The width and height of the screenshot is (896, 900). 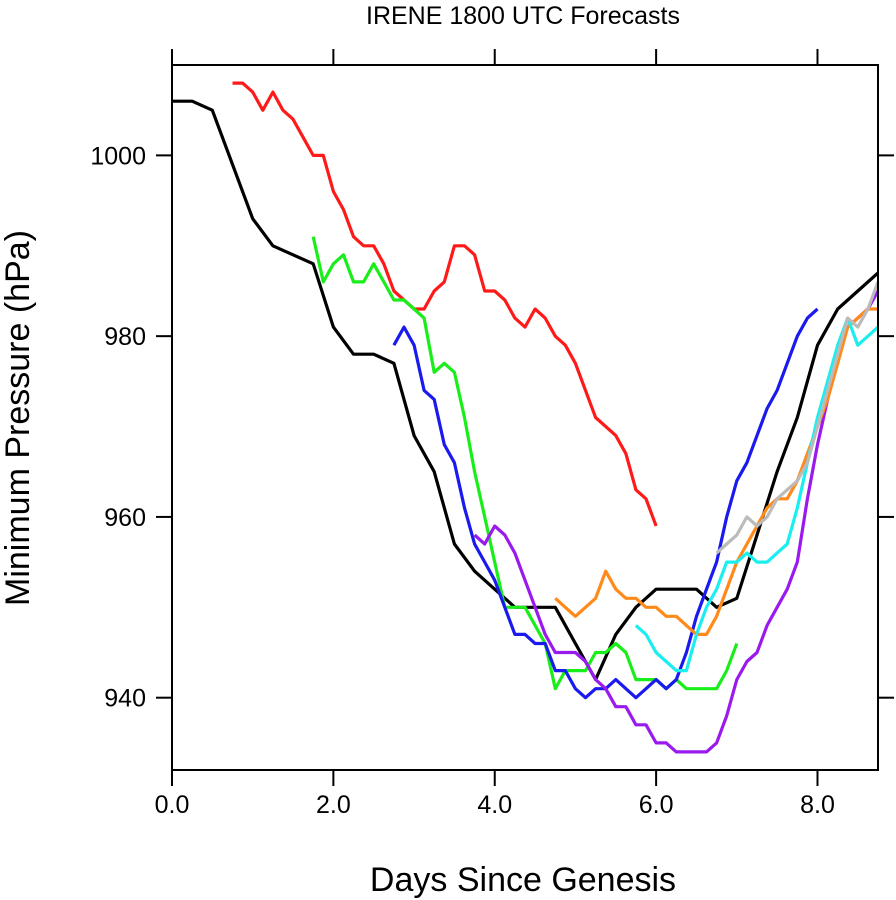 I want to click on x-tick-label: 2.0, so click(x=333, y=805).